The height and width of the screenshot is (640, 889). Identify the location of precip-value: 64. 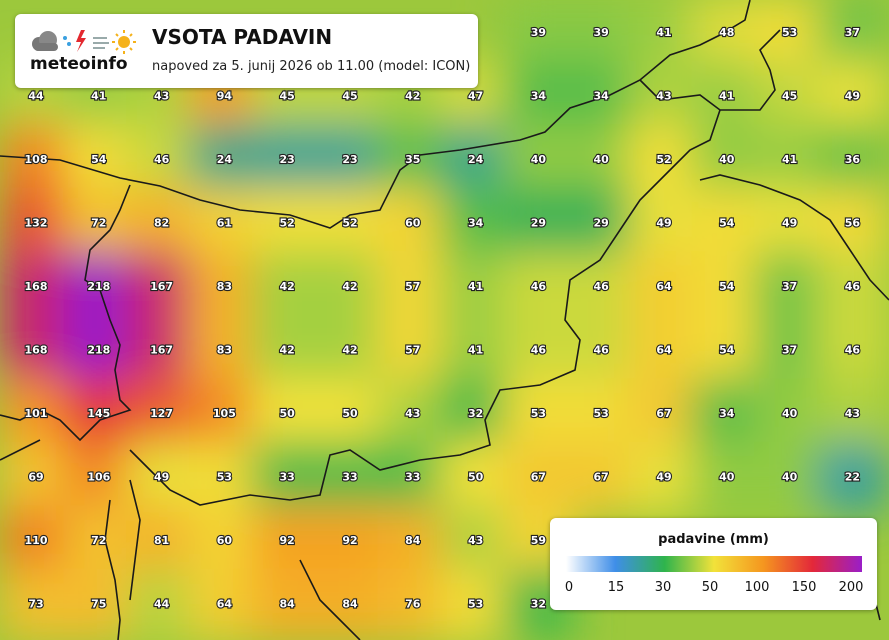
(664, 350).